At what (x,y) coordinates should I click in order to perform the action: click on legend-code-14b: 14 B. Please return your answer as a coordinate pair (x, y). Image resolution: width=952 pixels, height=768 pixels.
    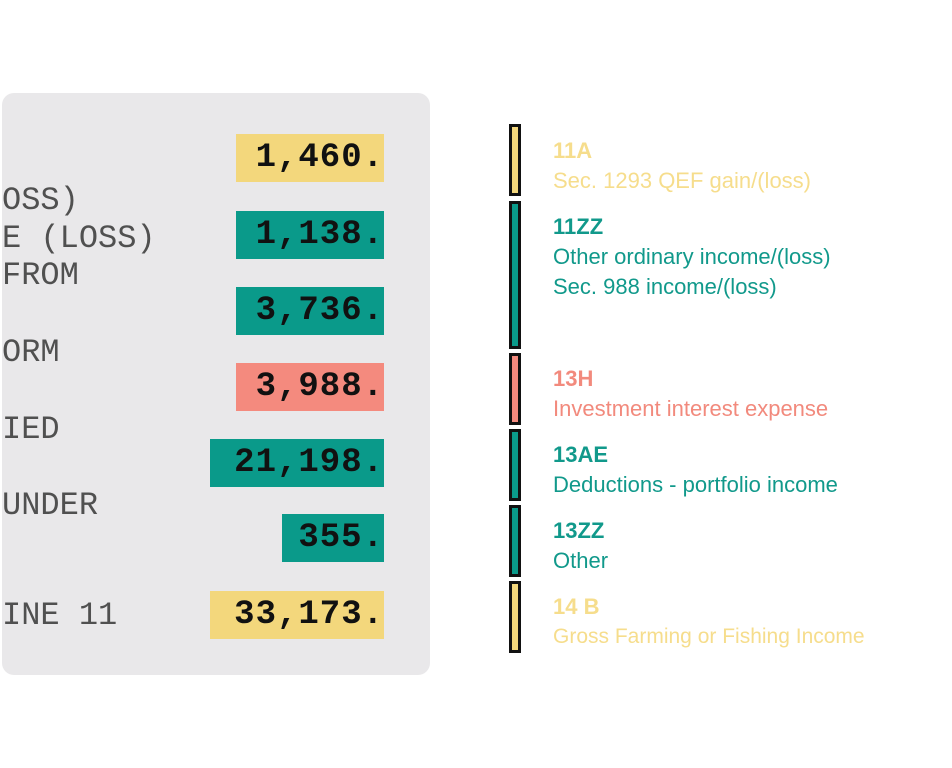
    Looking at the image, I should click on (576, 606).